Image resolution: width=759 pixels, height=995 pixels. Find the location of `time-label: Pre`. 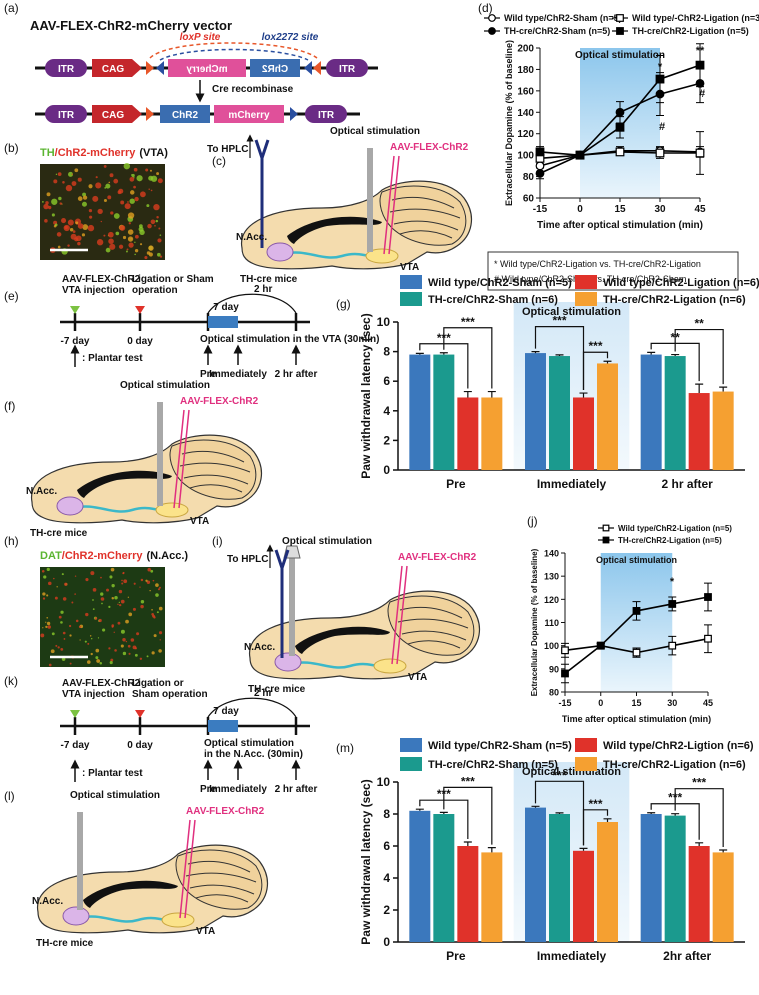

time-label: Pre is located at coordinates (208, 789).